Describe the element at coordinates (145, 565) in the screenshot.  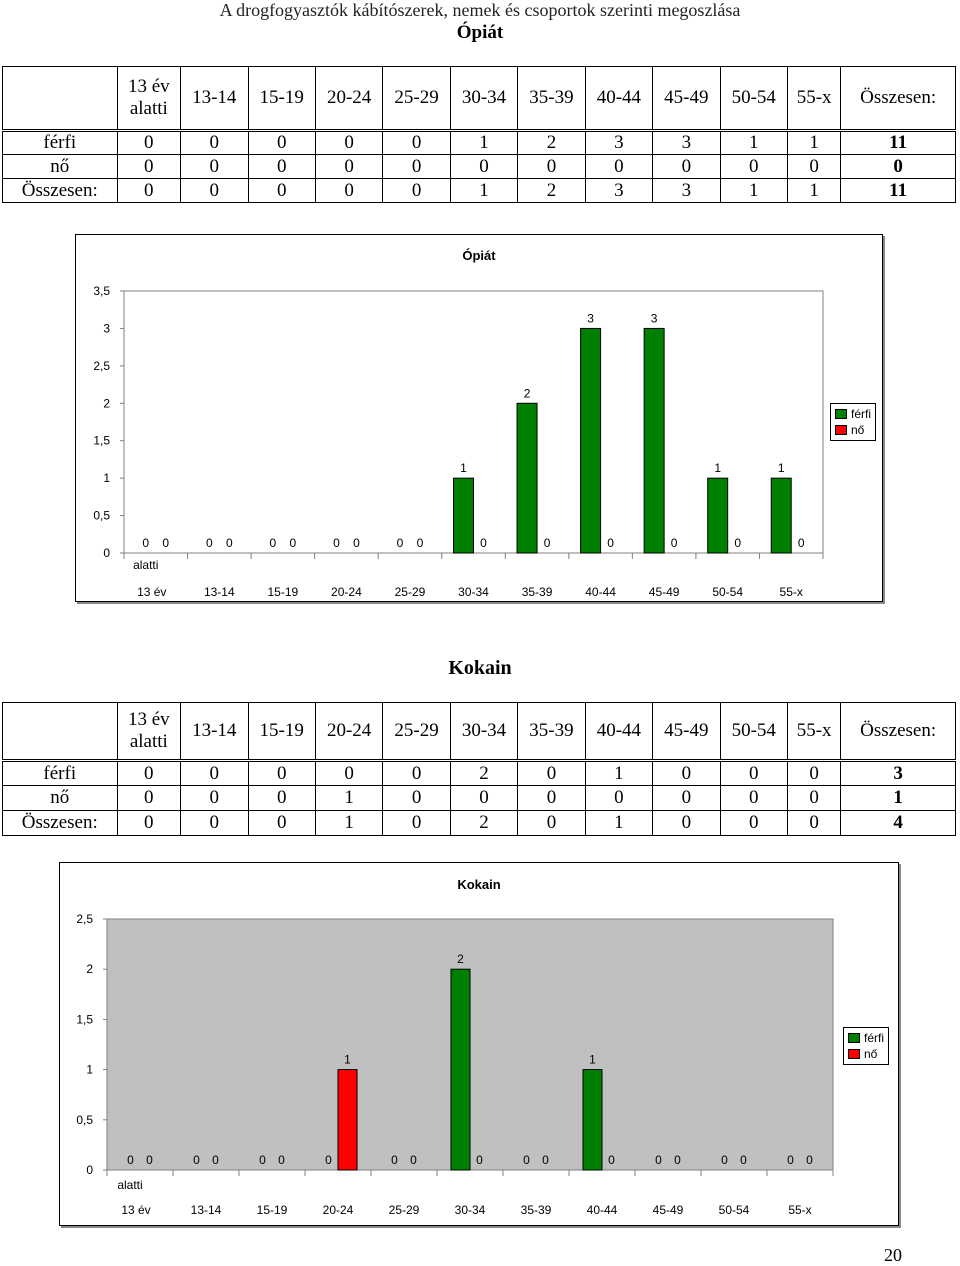
I see `opiat-x-tick-label: alatti` at that location.